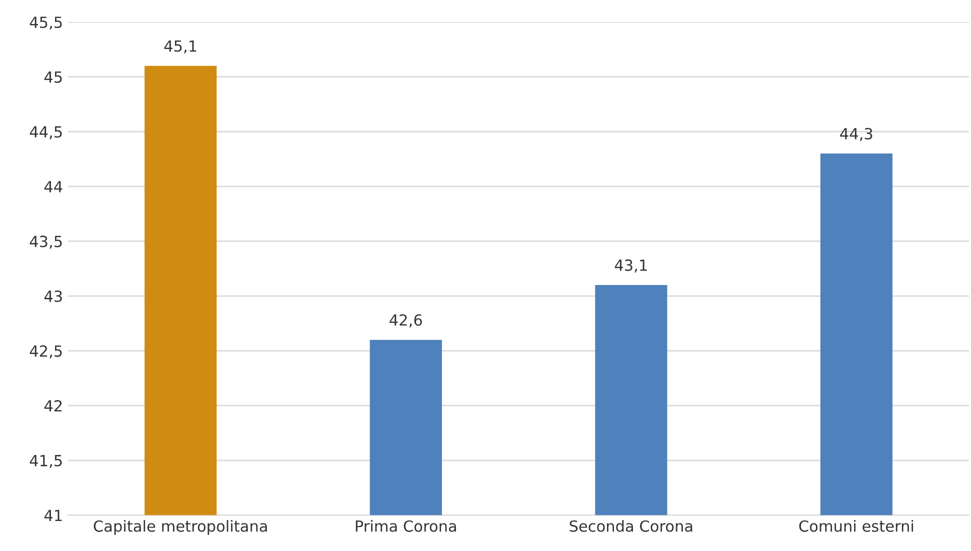  What do you see at coordinates (180, 47) in the screenshot?
I see `data-label: 45,1` at bounding box center [180, 47].